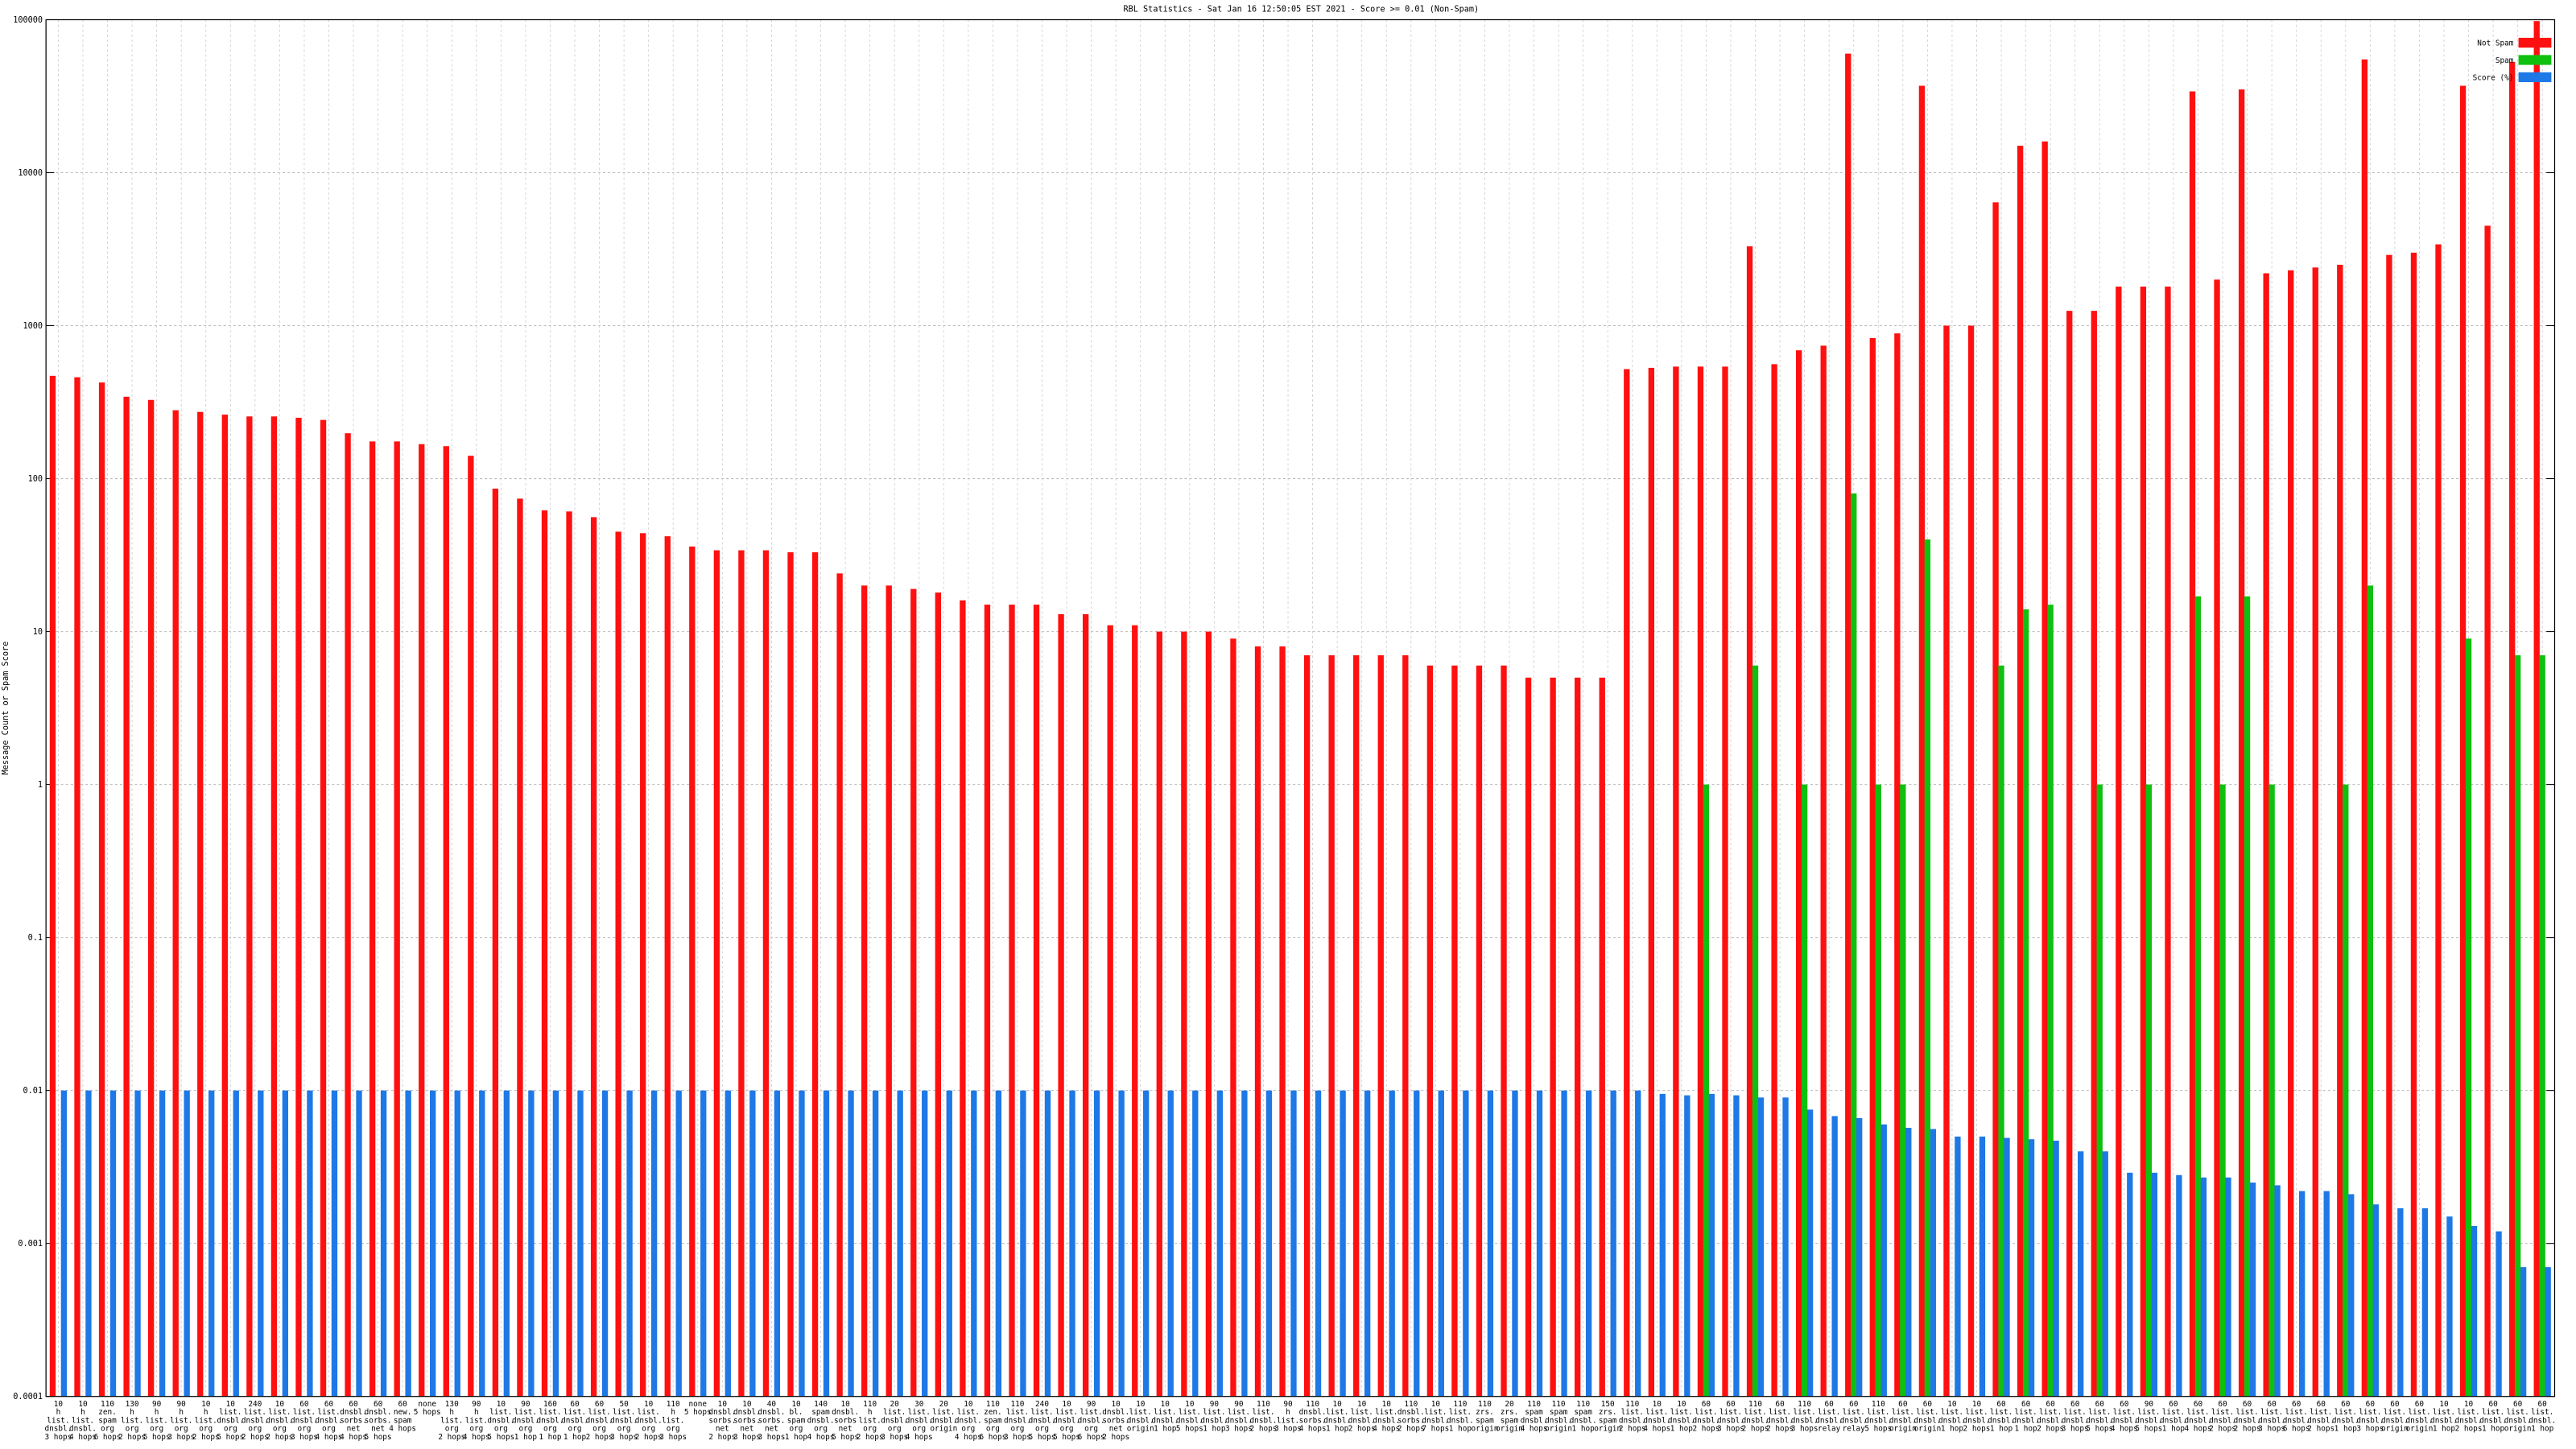  Describe the element at coordinates (870, 1421) in the screenshot. I see `x-tick-label: 110 h list. org 2 hops` at that location.